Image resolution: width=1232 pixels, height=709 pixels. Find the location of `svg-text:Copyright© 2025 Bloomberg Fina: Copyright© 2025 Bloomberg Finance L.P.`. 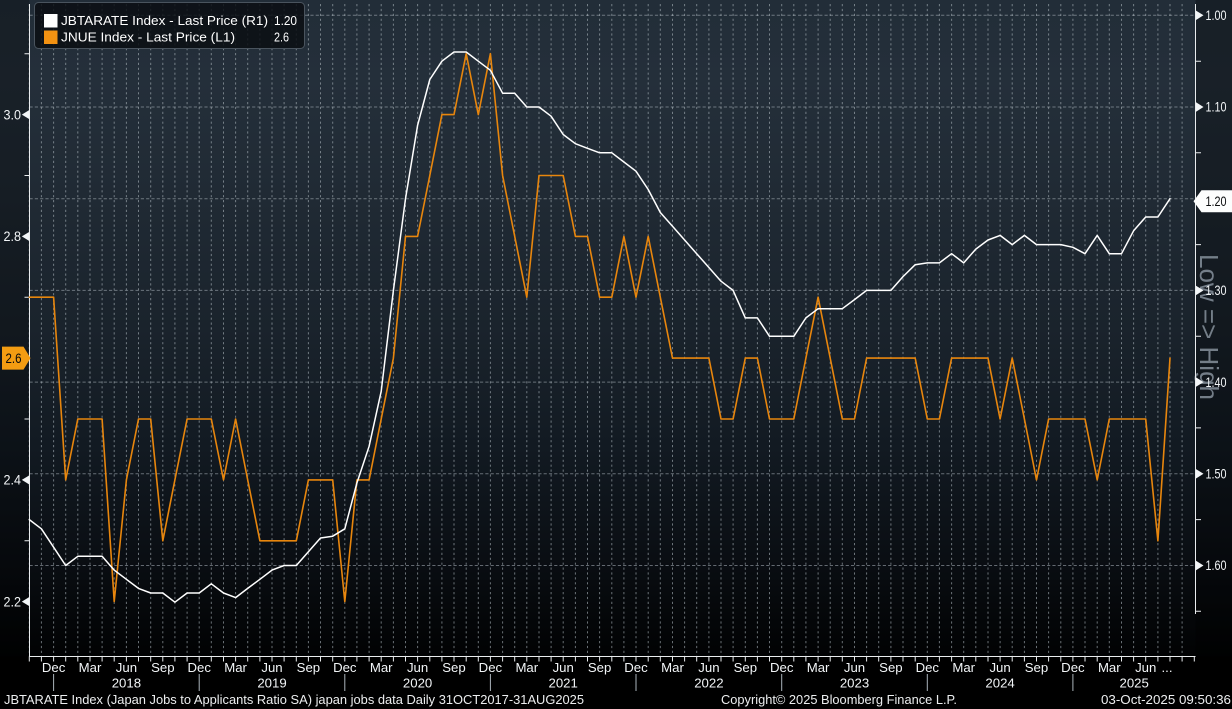

svg-text:Copyright© 2025 Bloomberg Fina: Copyright© 2025 Bloomberg Finance L.P. is located at coordinates (839, 699).